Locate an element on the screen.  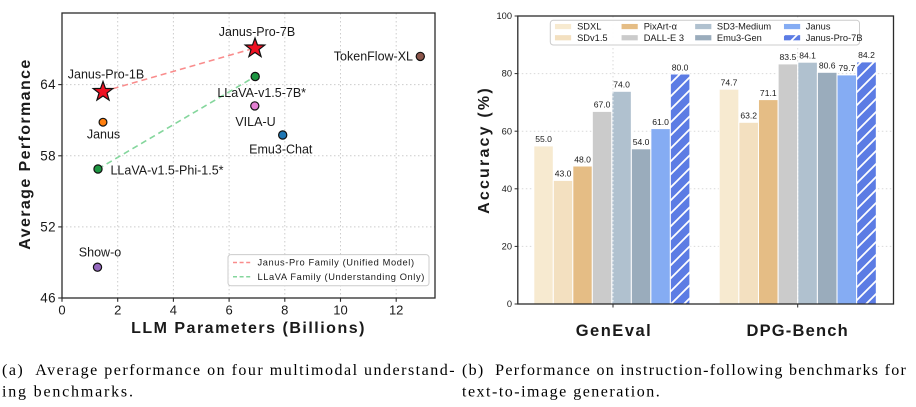
svg-text: Emu3-Gen is located at coordinates (739, 38).